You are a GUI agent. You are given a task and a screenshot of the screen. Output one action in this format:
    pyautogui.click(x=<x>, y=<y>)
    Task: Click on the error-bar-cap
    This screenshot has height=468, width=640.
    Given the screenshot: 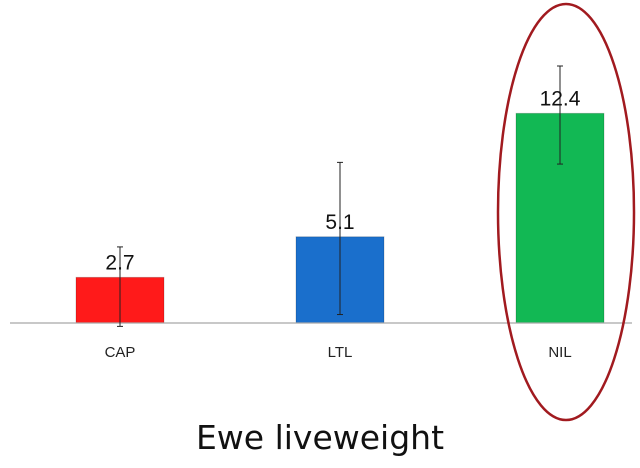 What is the action you would take?
    pyautogui.click(x=120, y=286)
    